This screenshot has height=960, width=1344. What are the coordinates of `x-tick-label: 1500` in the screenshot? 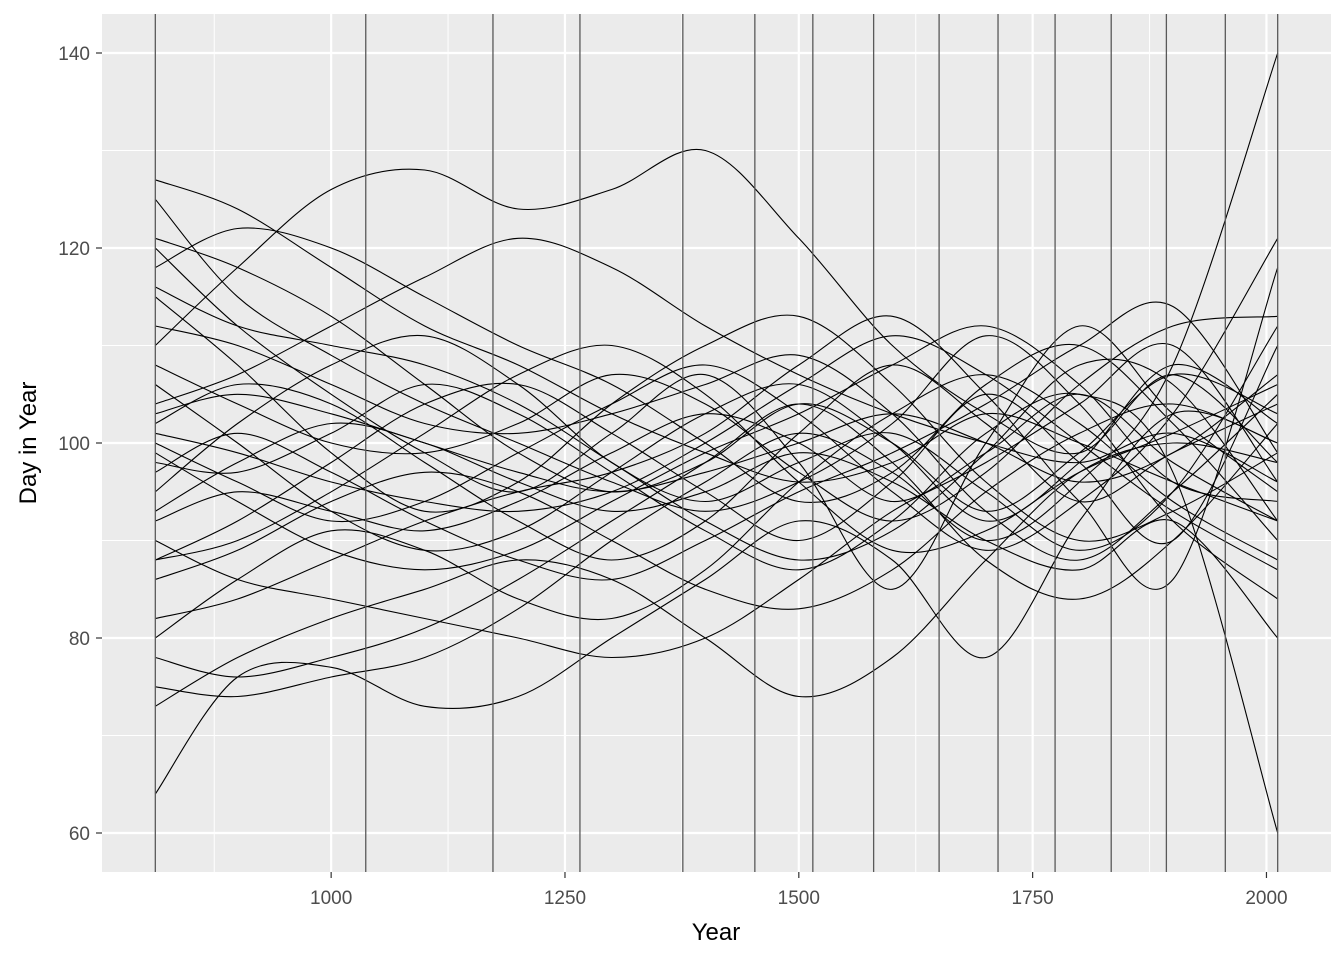 It's located at (799, 898).